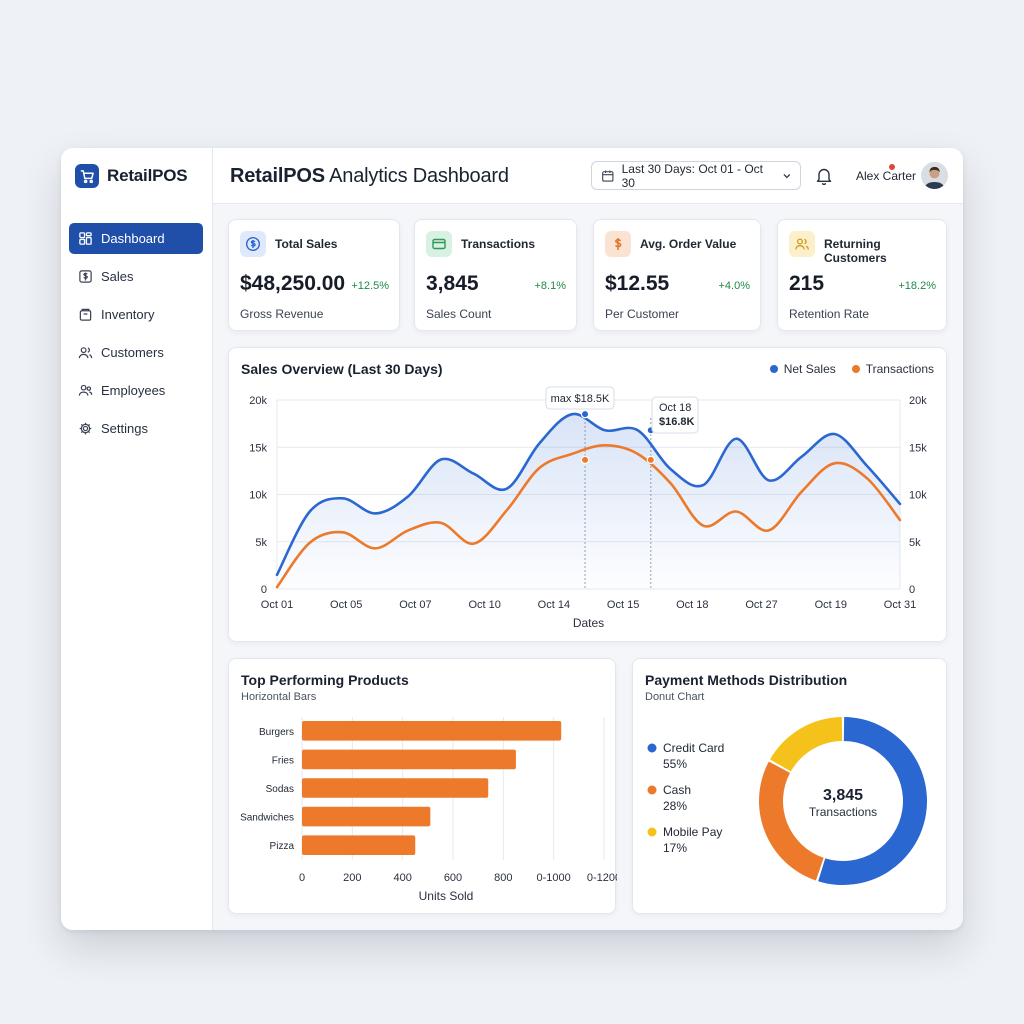 This screenshot has width=1024, height=1024. I want to click on x-tick: Oct 19, so click(831, 605).